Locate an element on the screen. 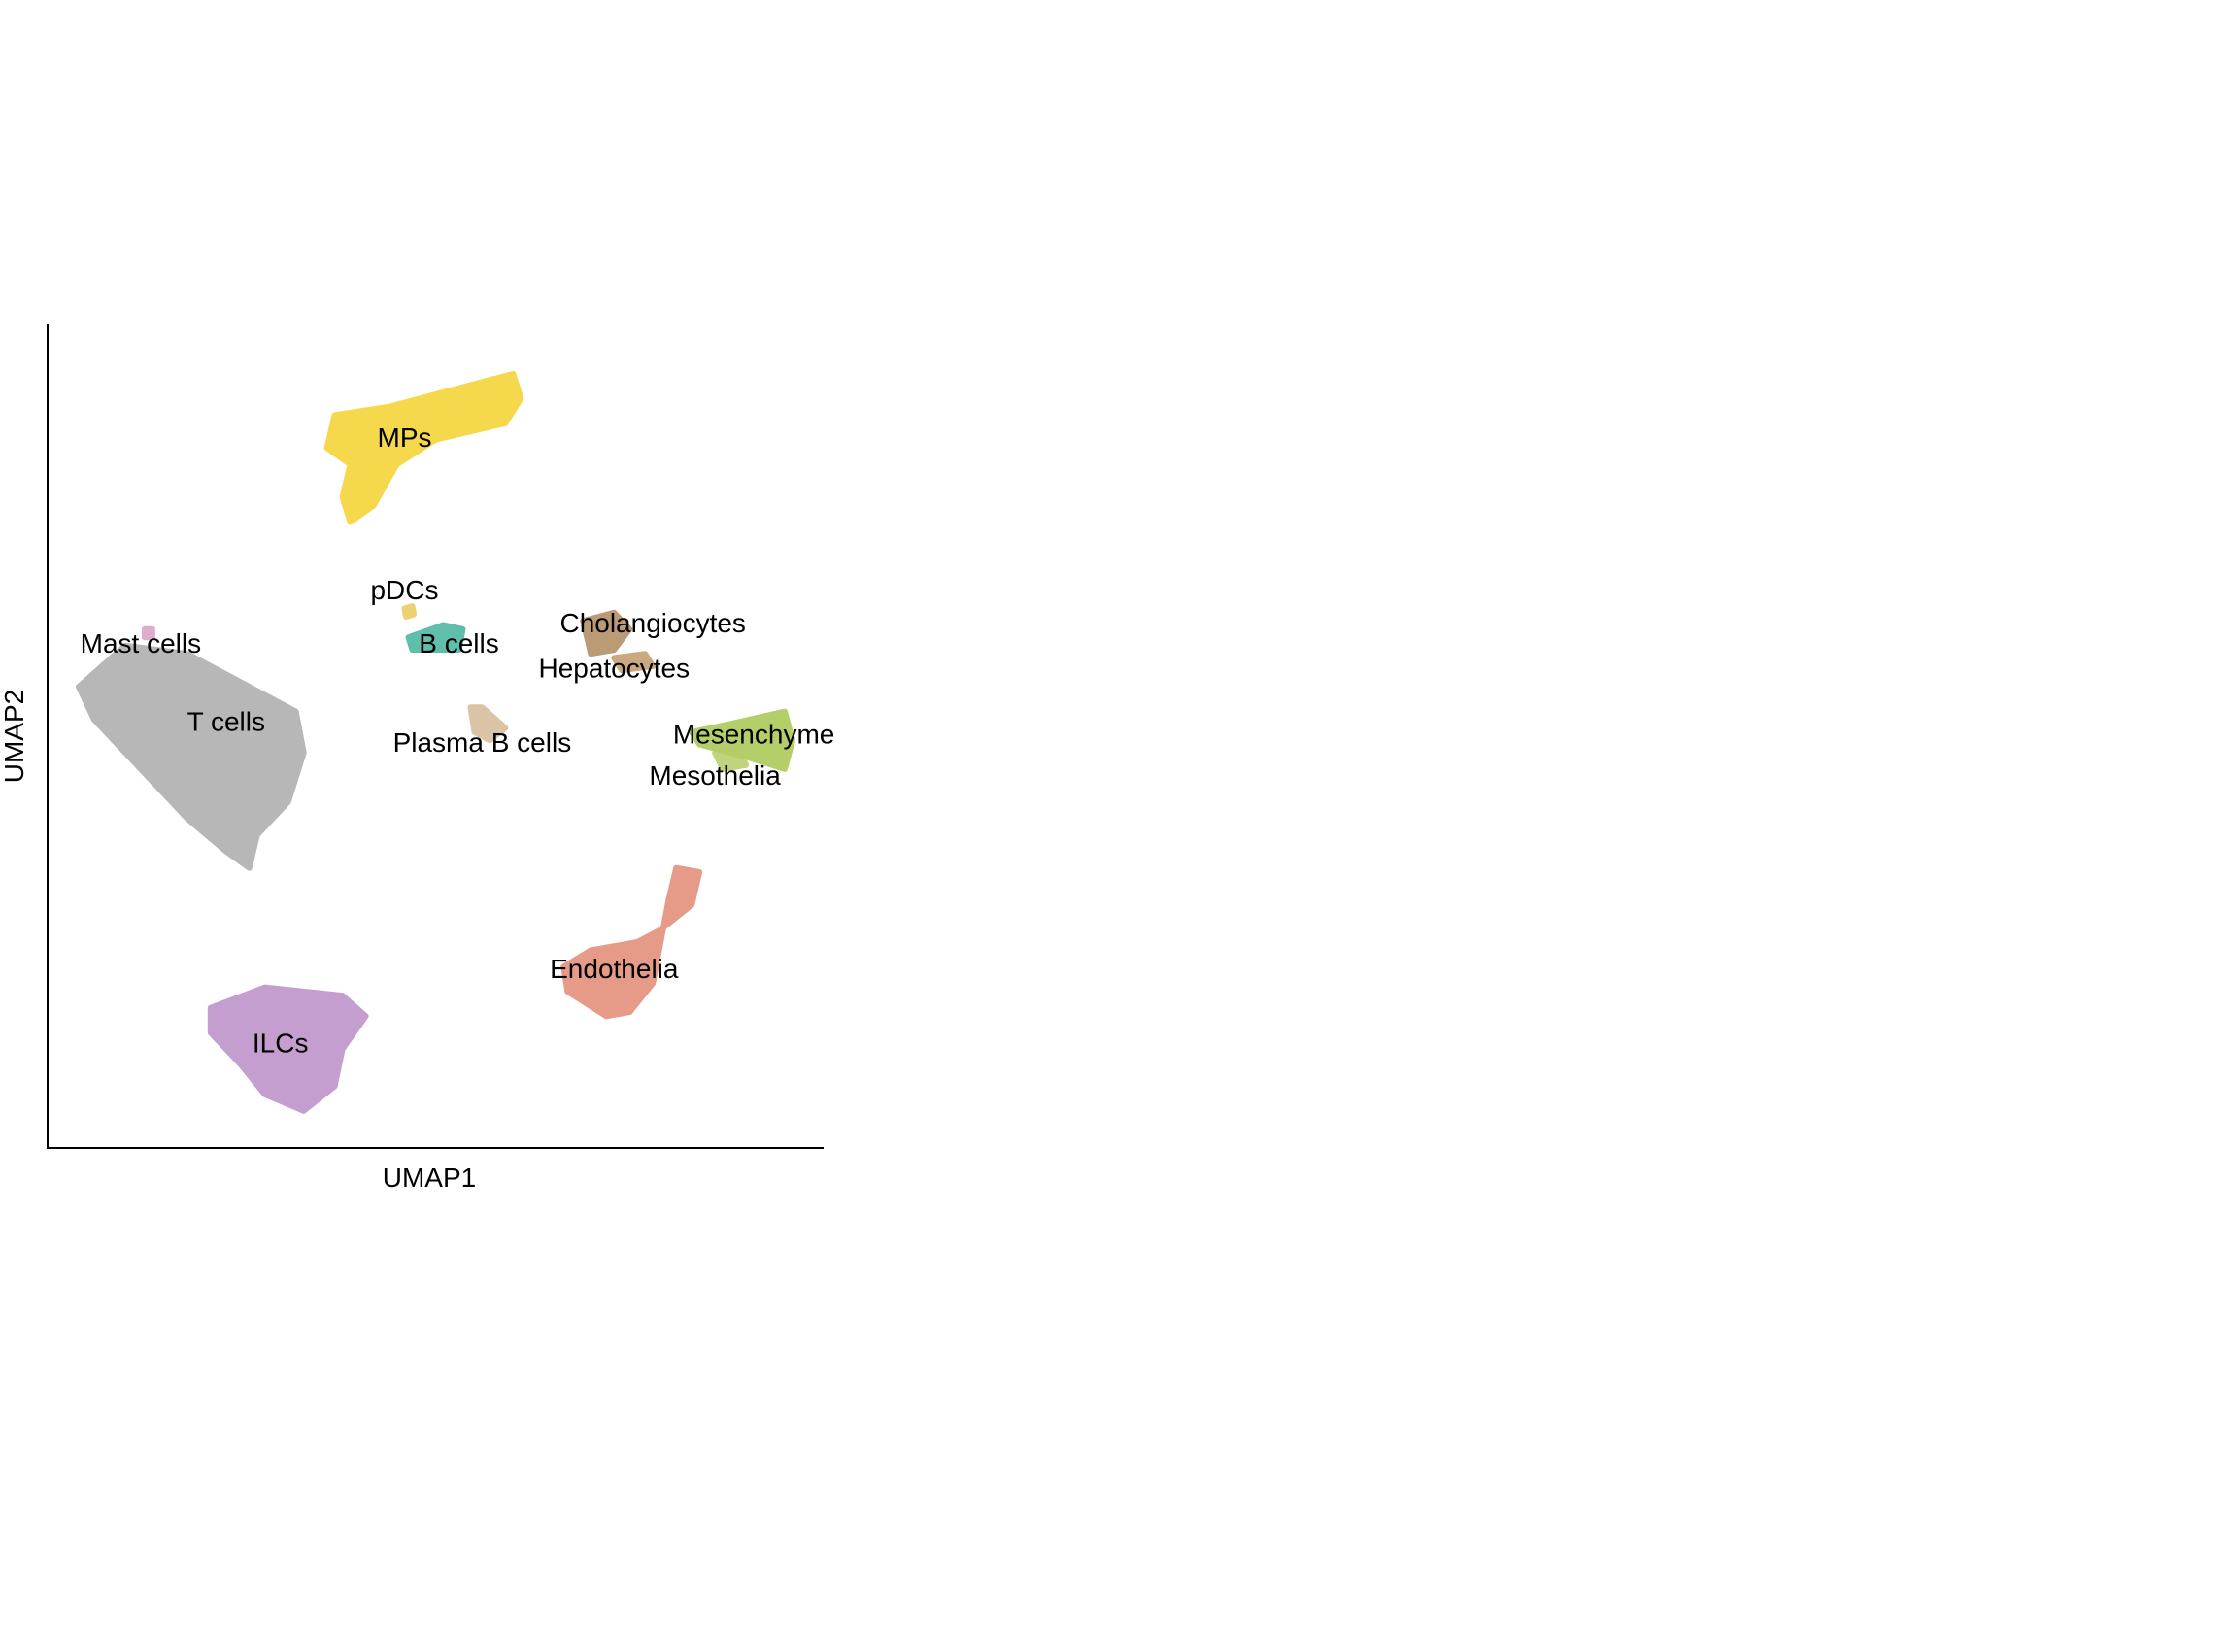 The width and height of the screenshot is (2229, 1652). cluster-mesenchyme is located at coordinates (742, 740).